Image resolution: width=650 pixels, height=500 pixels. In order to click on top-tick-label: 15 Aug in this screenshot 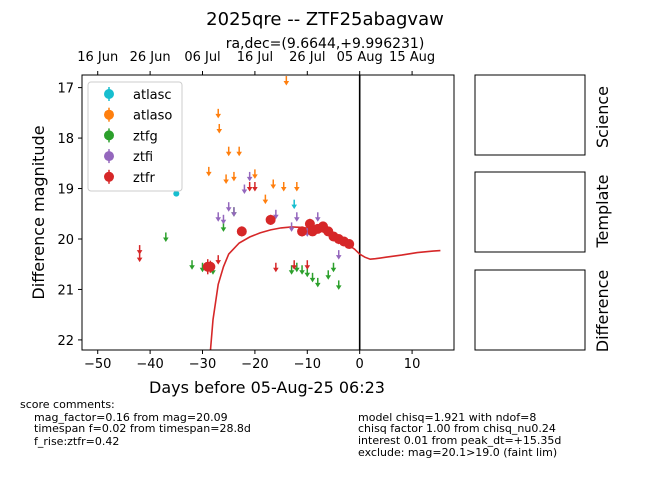, I will do `click(412, 57)`.